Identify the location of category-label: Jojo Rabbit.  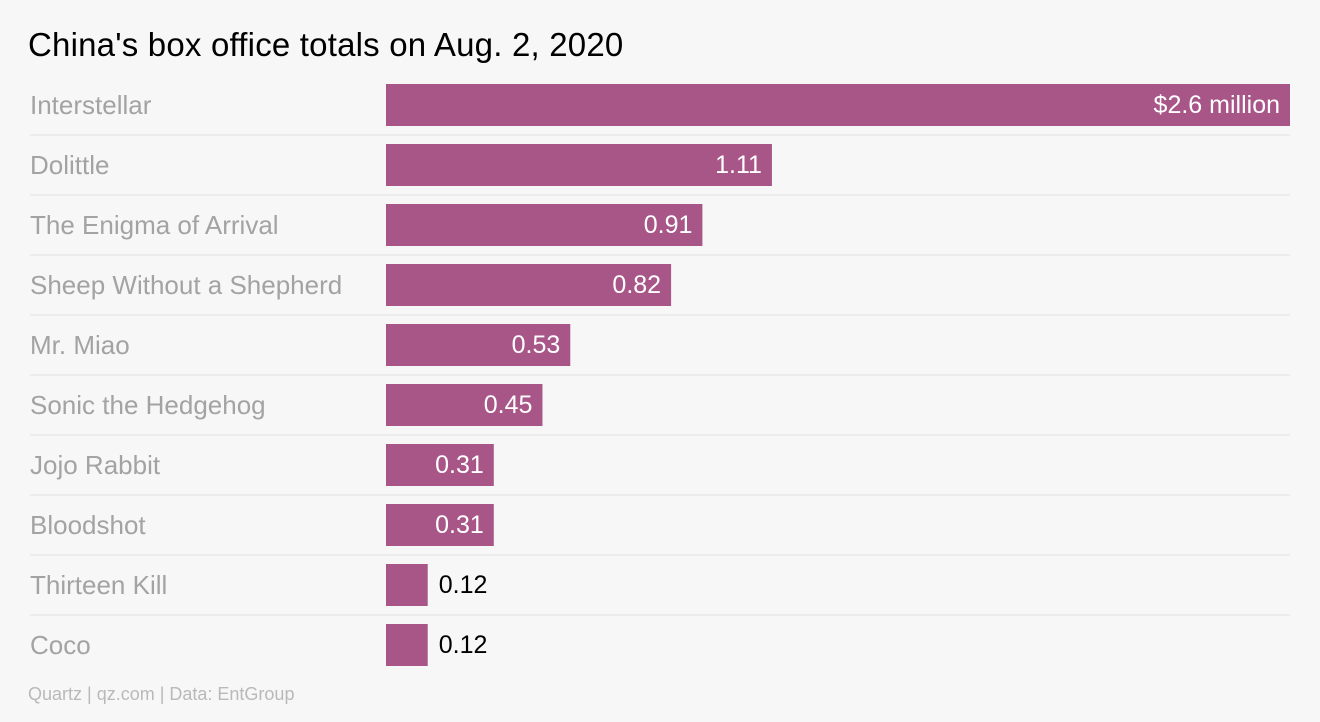
(95, 465).